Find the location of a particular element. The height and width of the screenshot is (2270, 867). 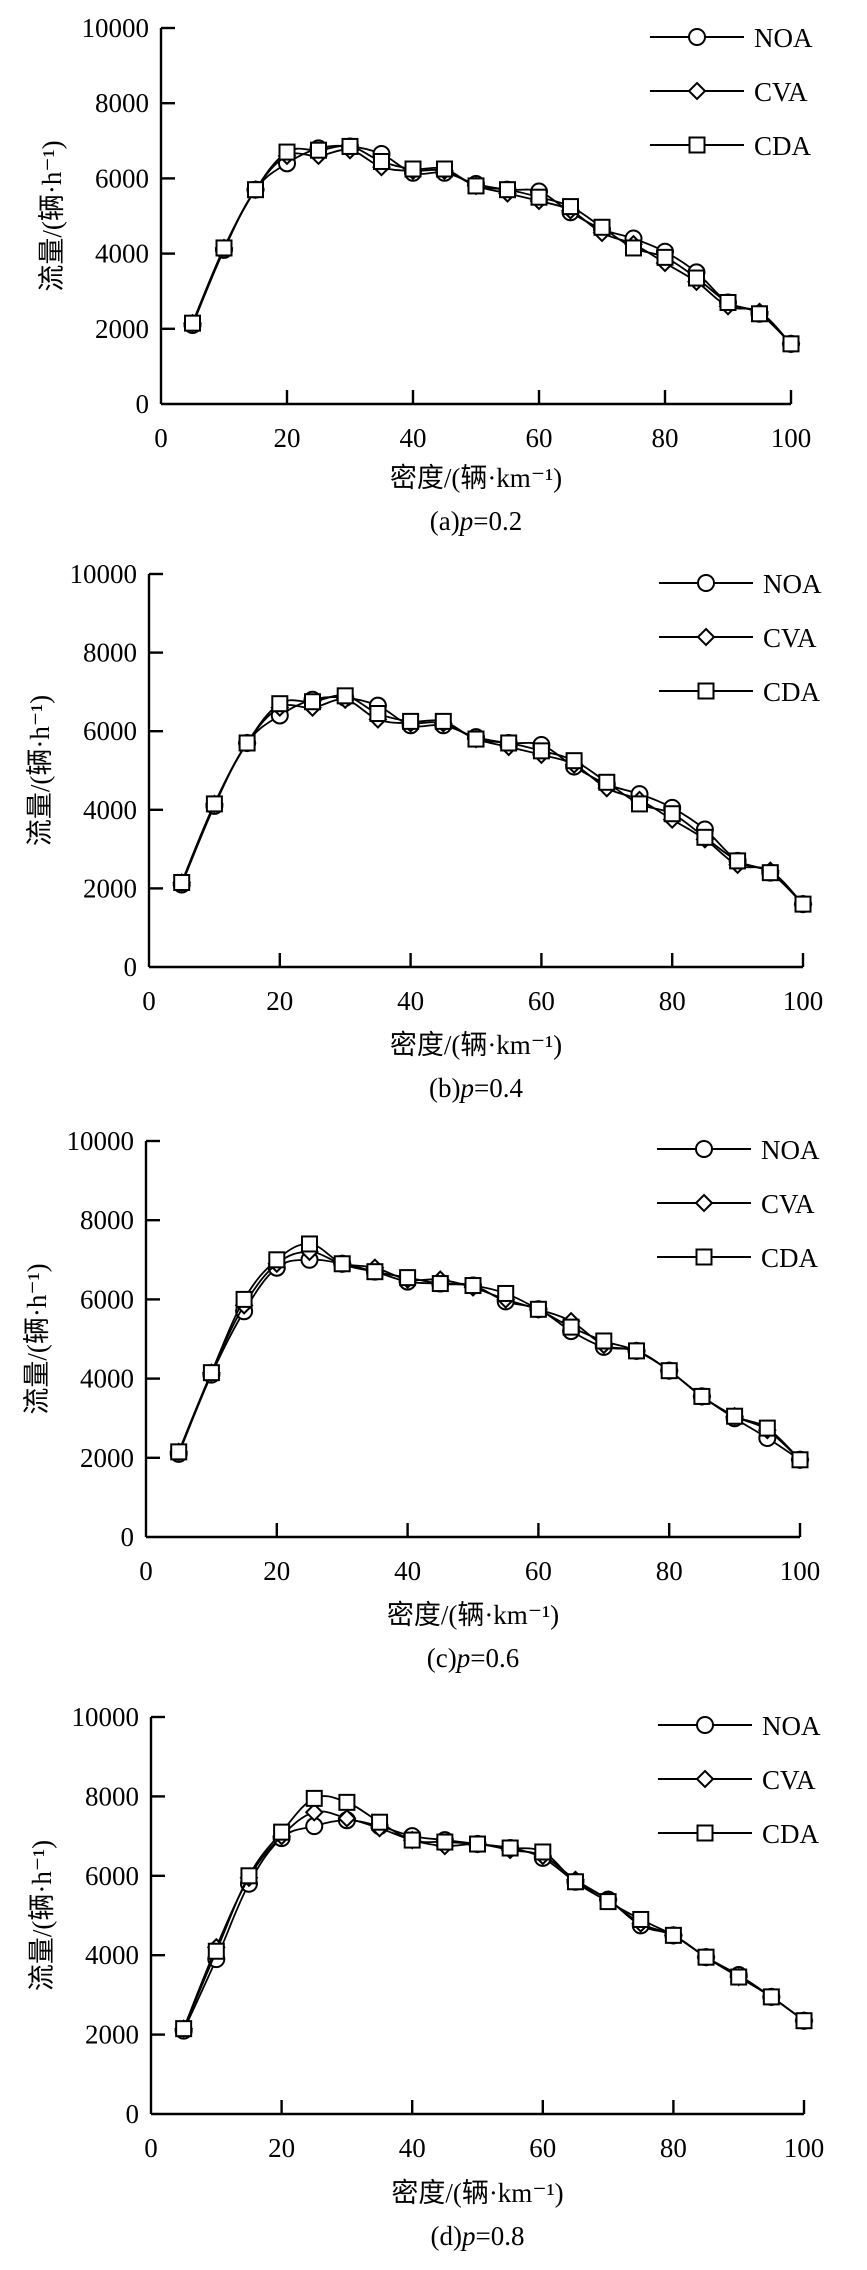

caption-prefix: (d) is located at coordinates (446, 2236).